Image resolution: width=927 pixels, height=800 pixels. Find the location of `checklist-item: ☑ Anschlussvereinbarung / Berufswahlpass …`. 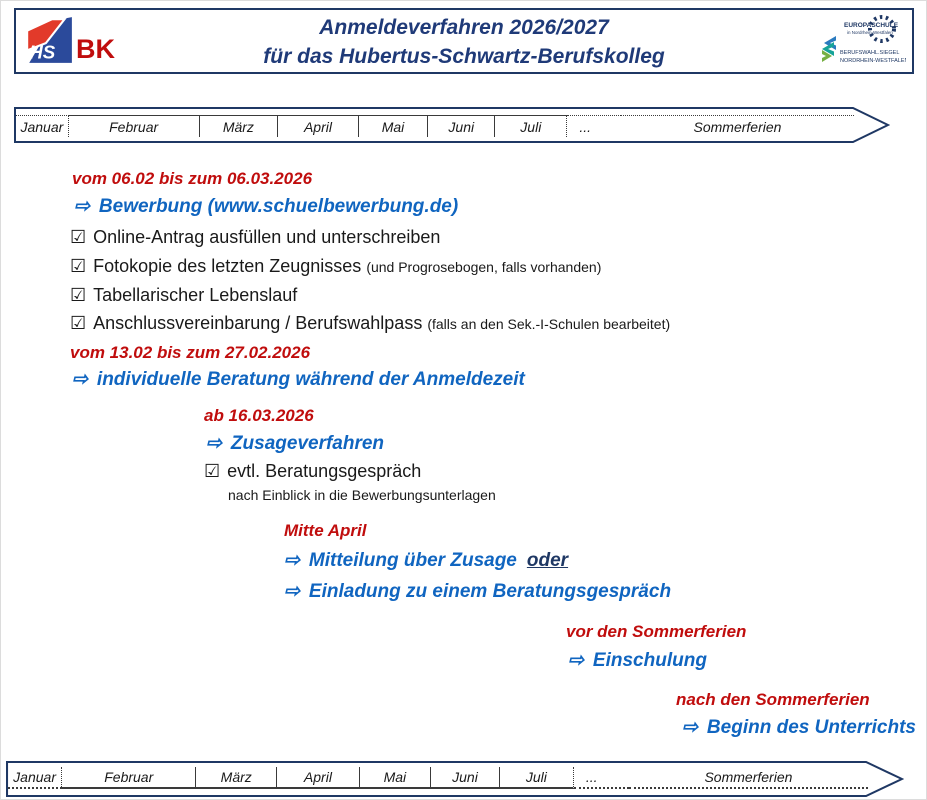

checklist-item: ☑ Anschlussvereinbarung / Berufswahlpass … is located at coordinates (370, 323).